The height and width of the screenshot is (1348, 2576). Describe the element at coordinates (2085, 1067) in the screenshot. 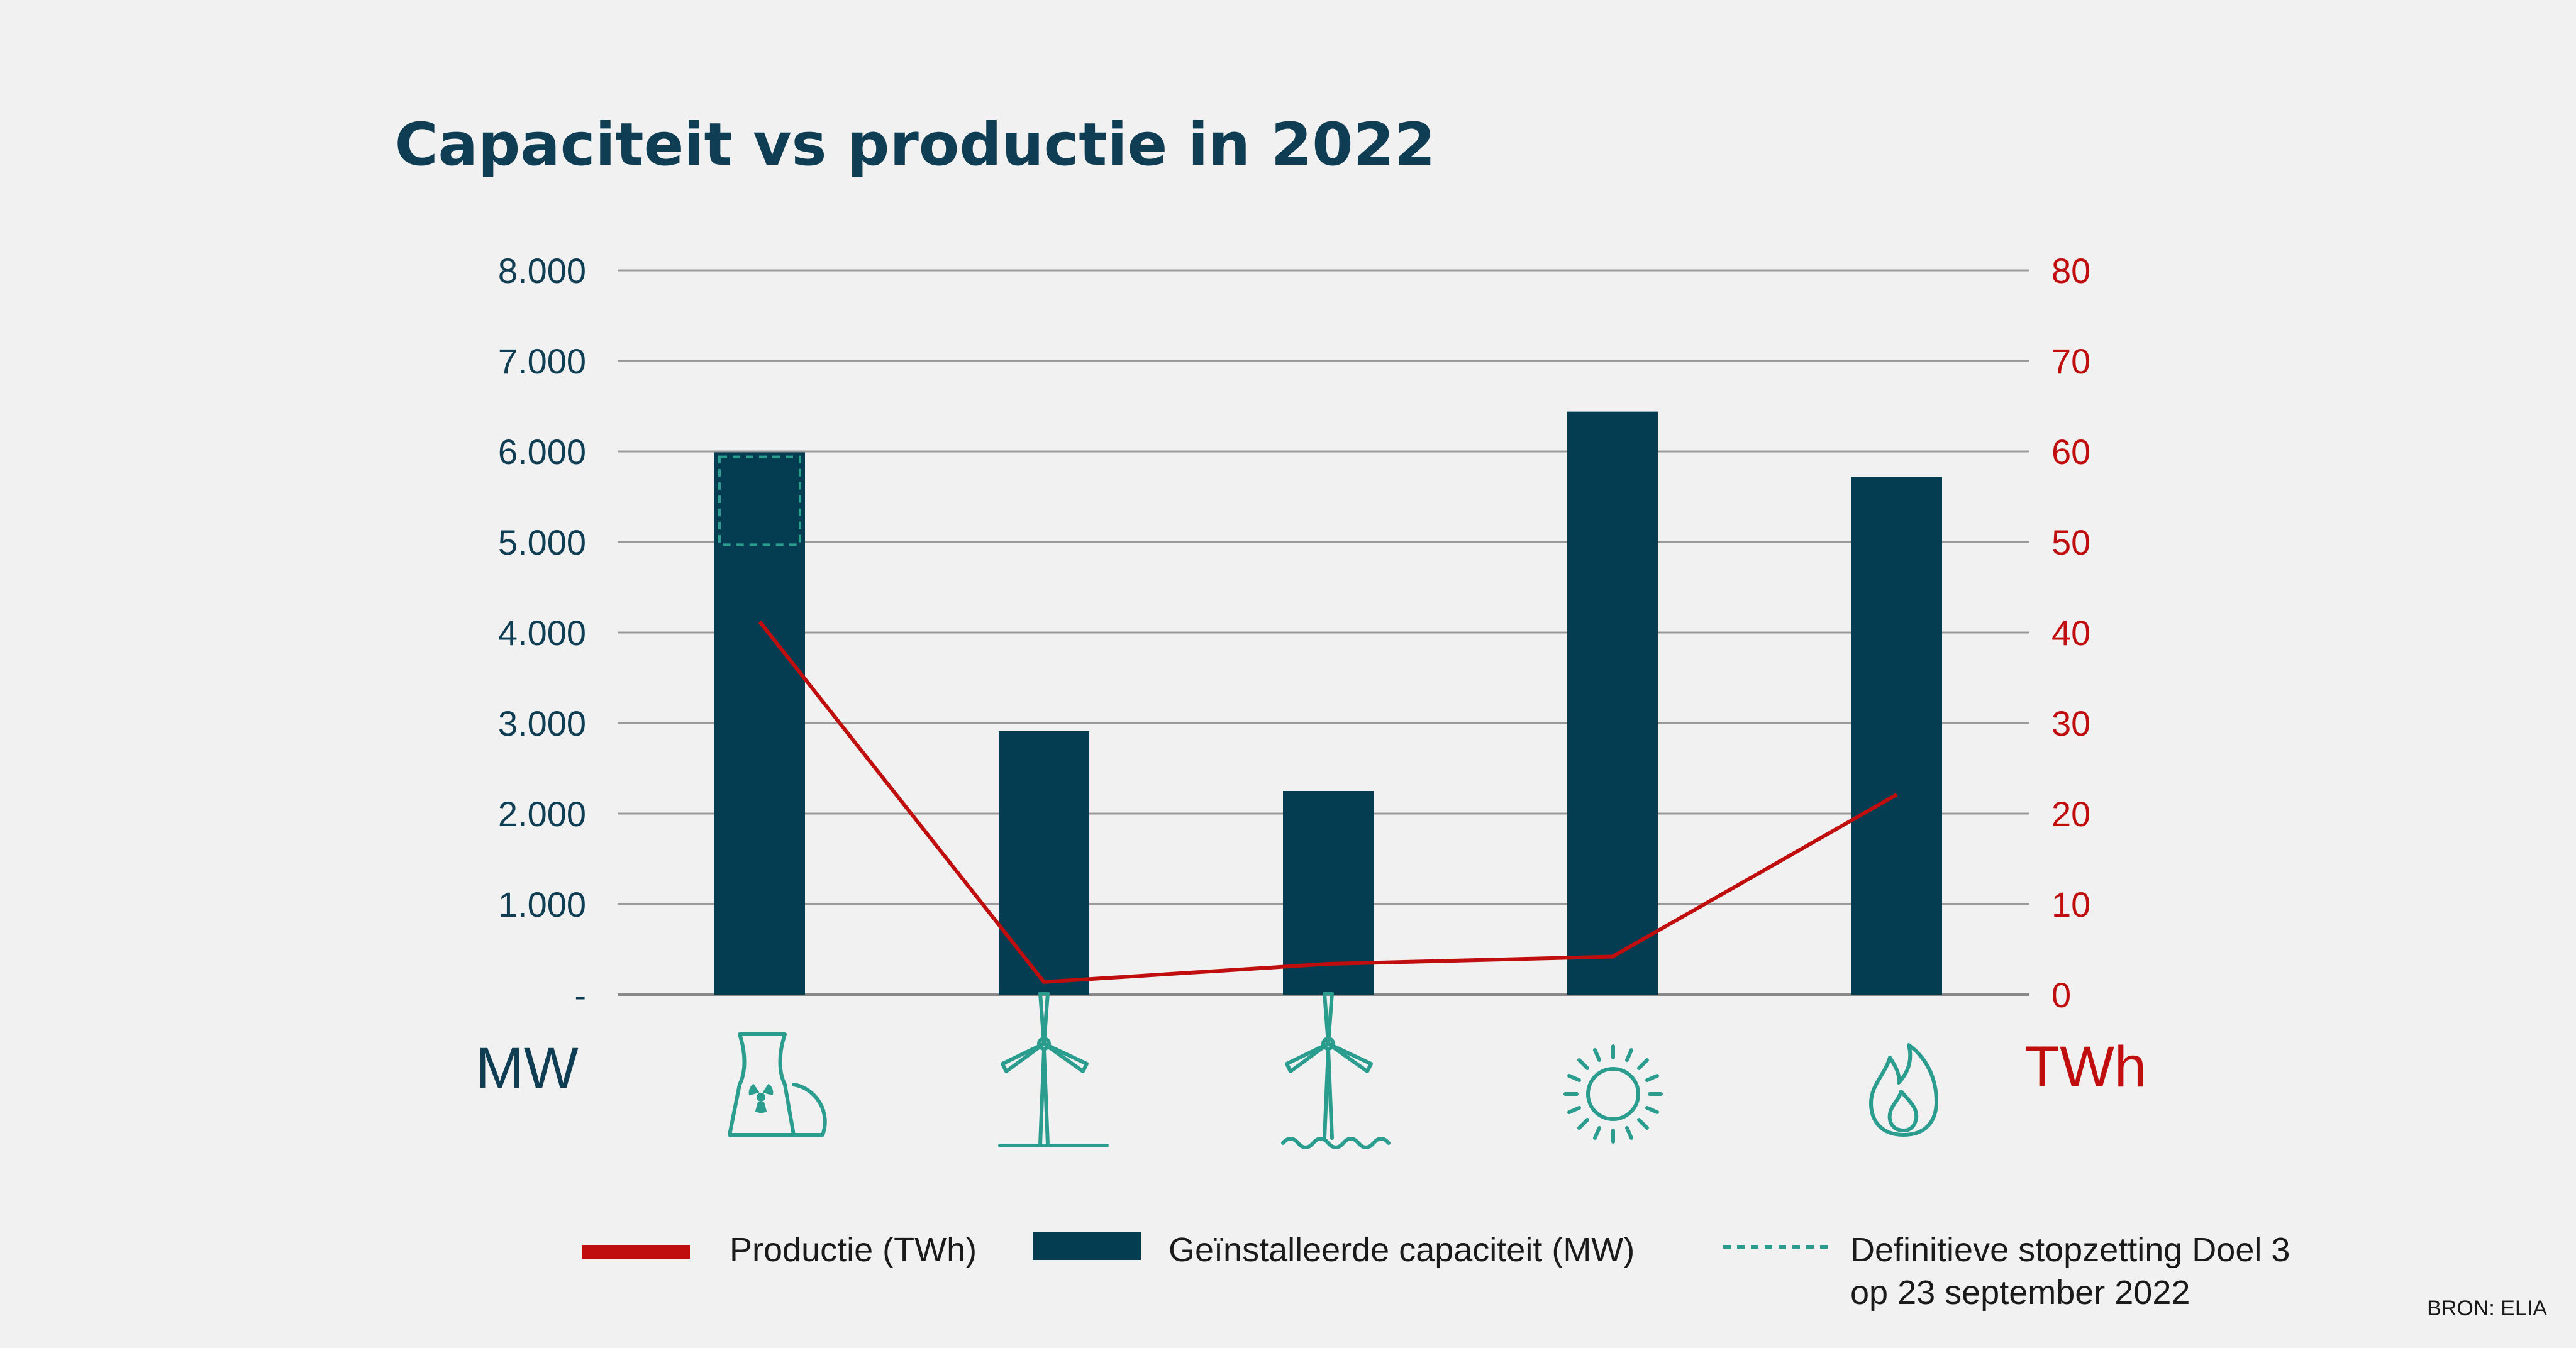

I see `right-axis-unit: TWh` at that location.